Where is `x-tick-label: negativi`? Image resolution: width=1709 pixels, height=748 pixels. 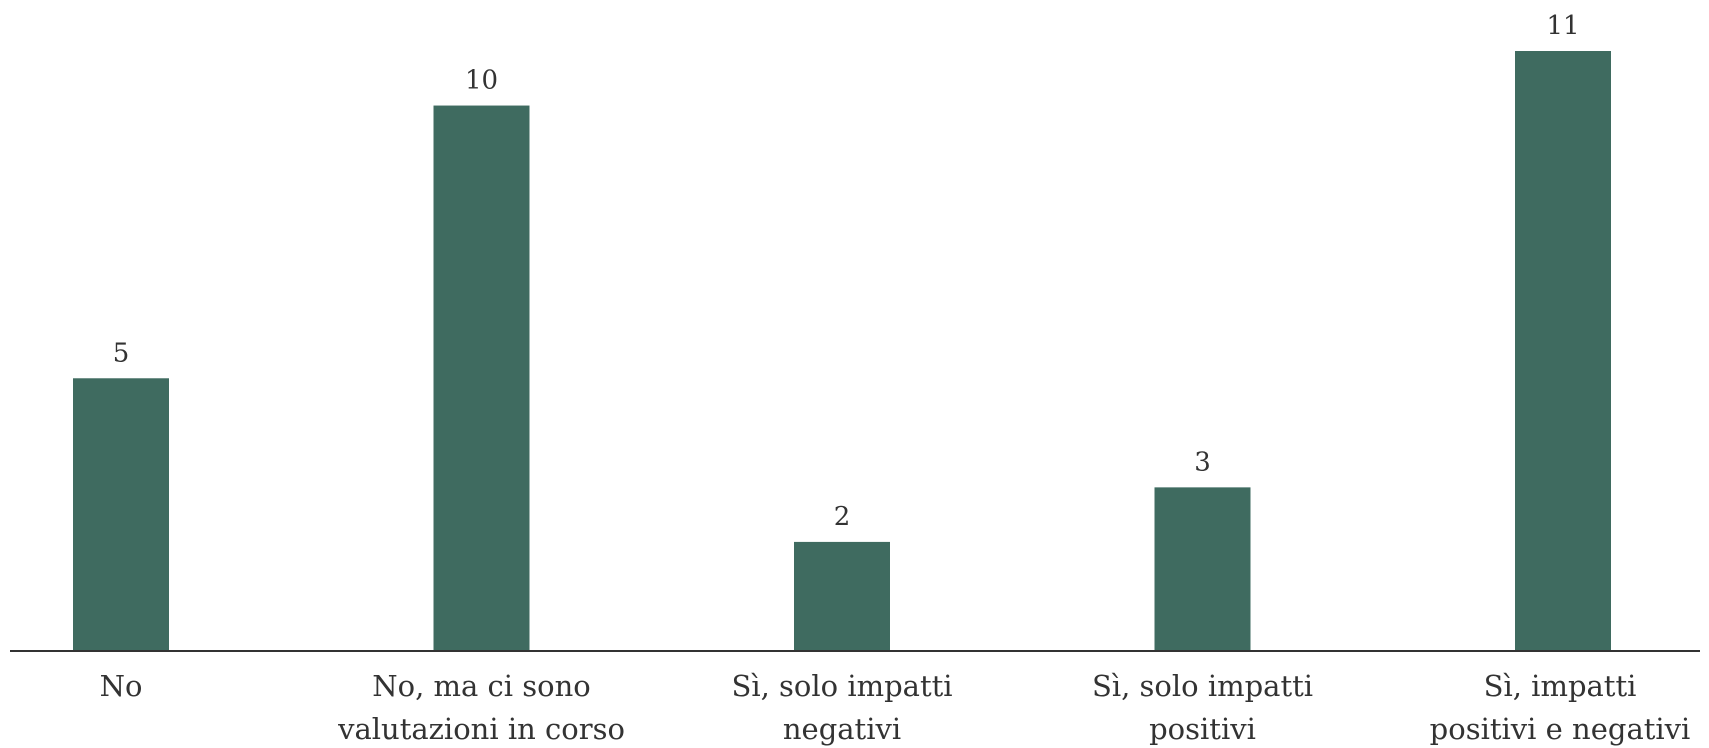
x-tick-label: negativi is located at coordinates (842, 729).